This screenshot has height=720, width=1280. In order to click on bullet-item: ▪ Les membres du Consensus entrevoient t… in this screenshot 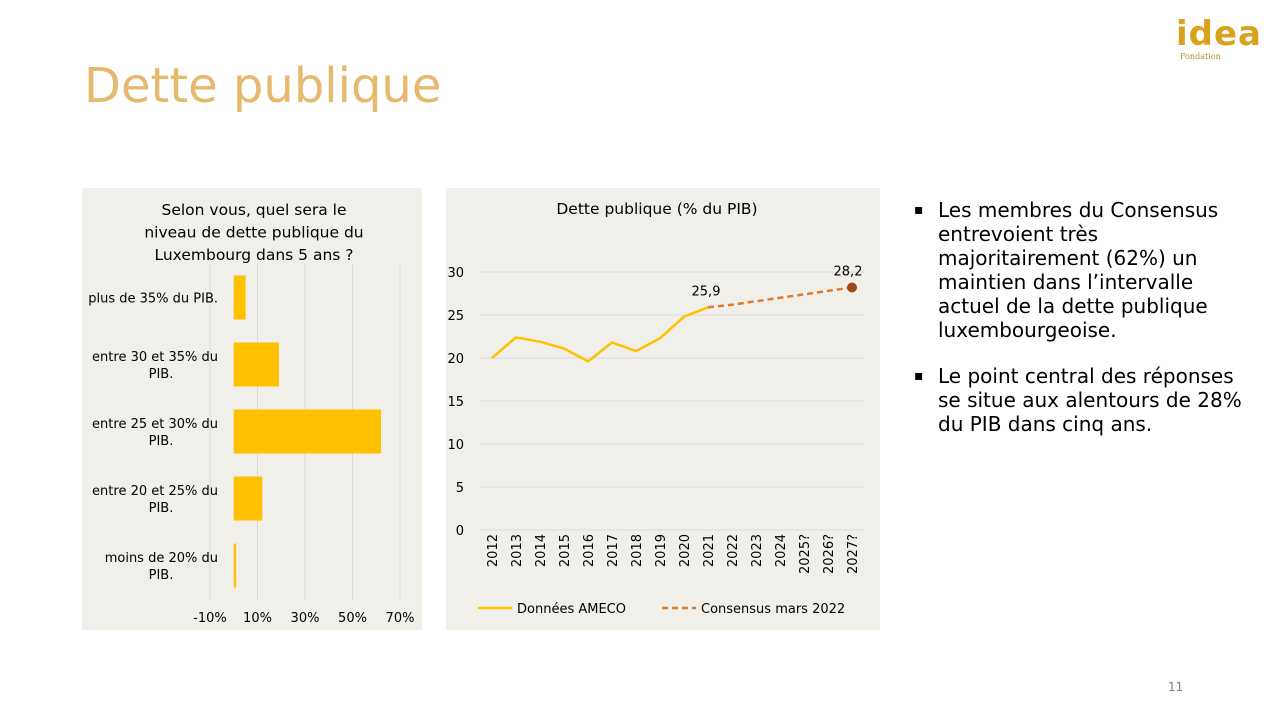, I will do `click(1084, 270)`.